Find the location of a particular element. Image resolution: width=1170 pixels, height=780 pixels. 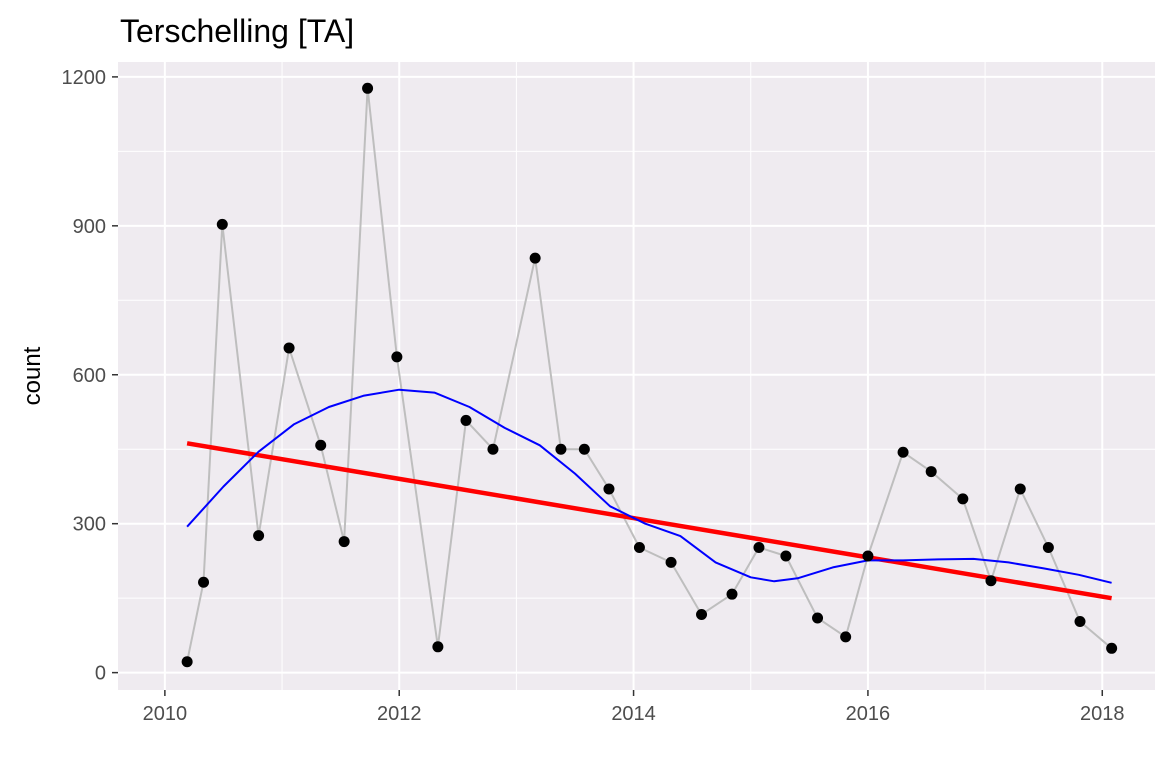

x-tick-label: 2014 is located at coordinates (633, 714).